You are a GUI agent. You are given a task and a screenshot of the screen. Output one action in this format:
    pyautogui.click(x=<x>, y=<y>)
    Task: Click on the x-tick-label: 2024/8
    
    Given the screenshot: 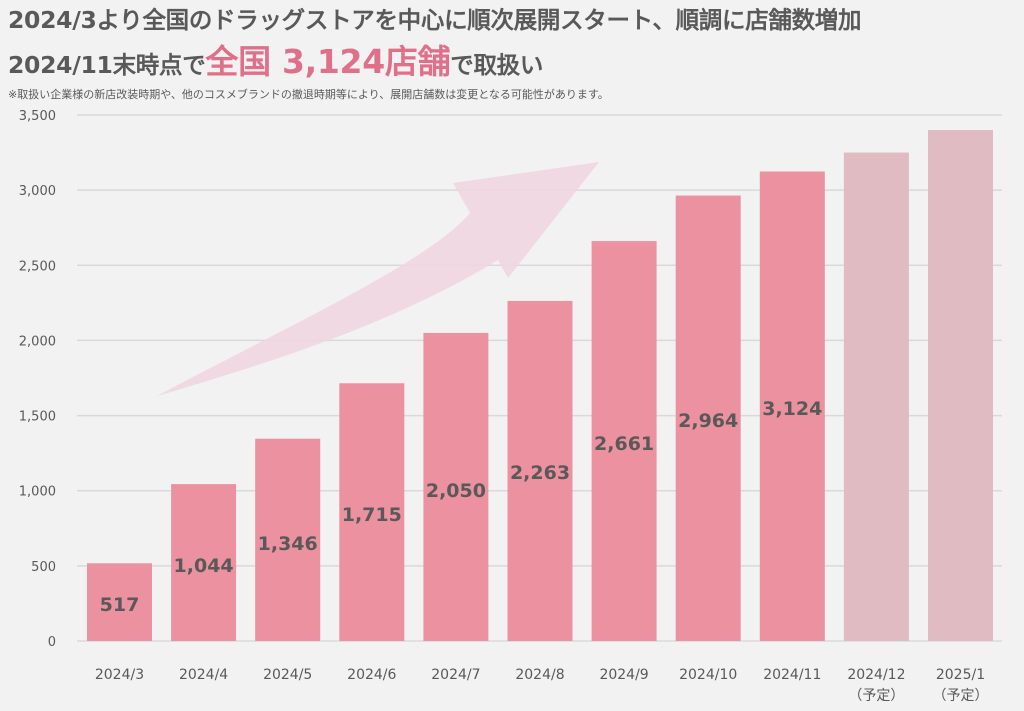 What is the action you would take?
    pyautogui.click(x=539, y=675)
    